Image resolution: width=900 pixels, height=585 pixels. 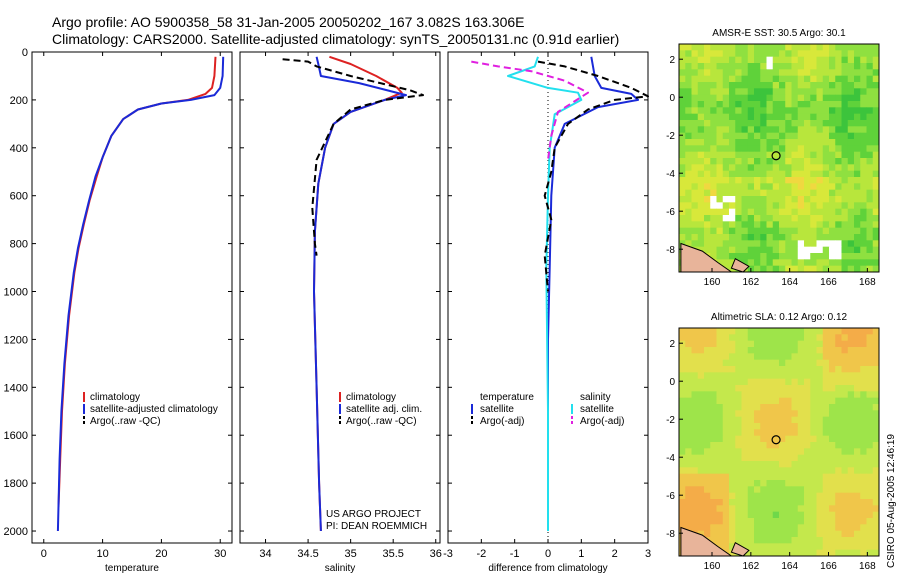 I want to click on sst_map-land-island, so click(x=706, y=257).